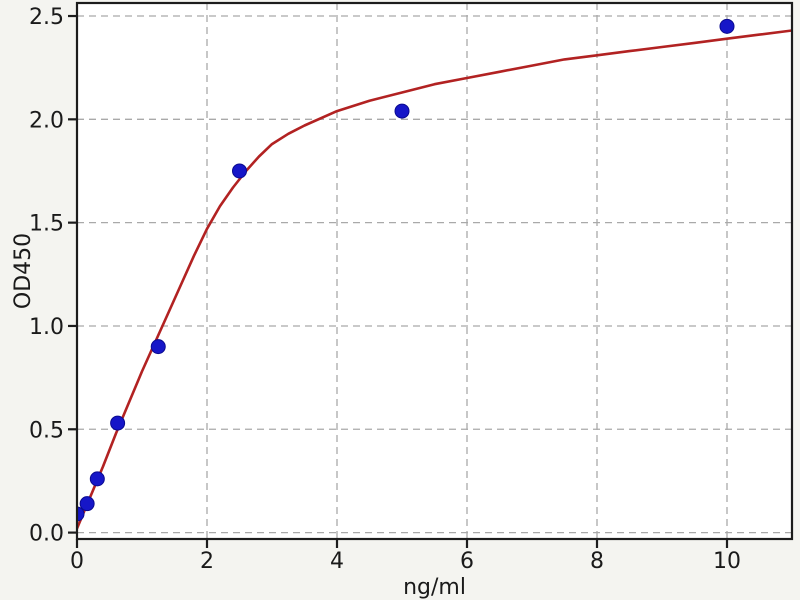 The width and height of the screenshot is (800, 600). Describe the element at coordinates (46, 327) in the screenshot. I see `y-tick-label: 1.0` at that location.